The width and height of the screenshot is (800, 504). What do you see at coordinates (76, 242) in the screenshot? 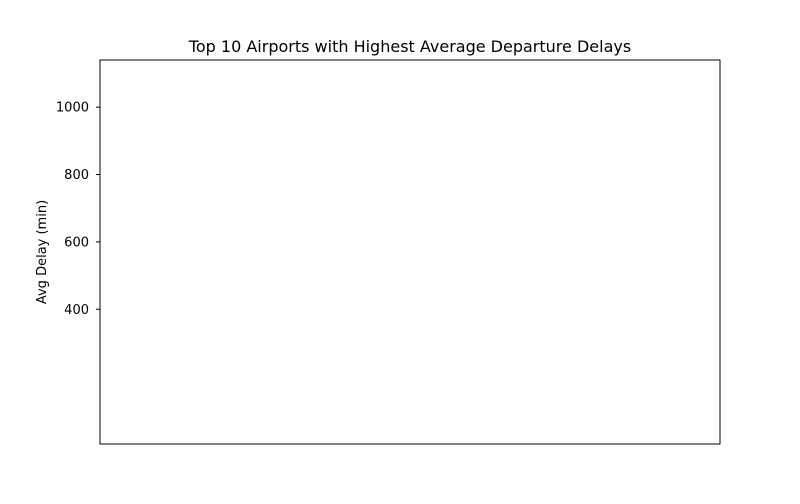
I see `y-tick-label: 600` at bounding box center [76, 242].